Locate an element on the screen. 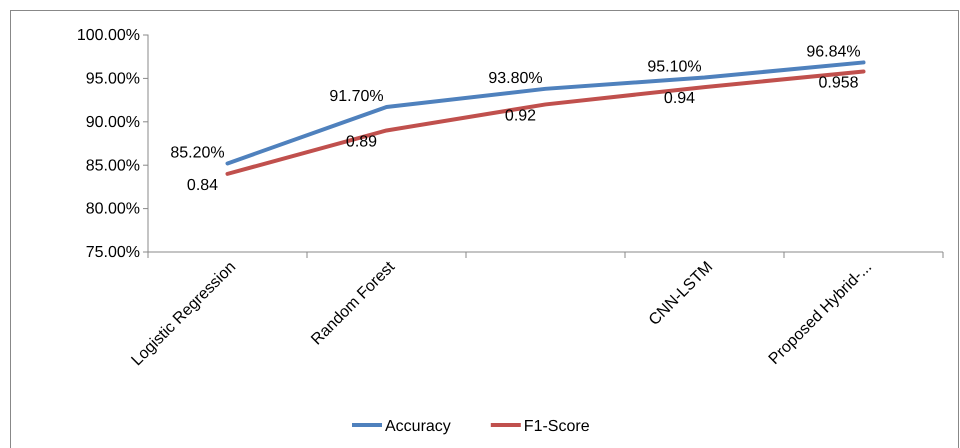  legend-label: Accuracy is located at coordinates (418, 426).